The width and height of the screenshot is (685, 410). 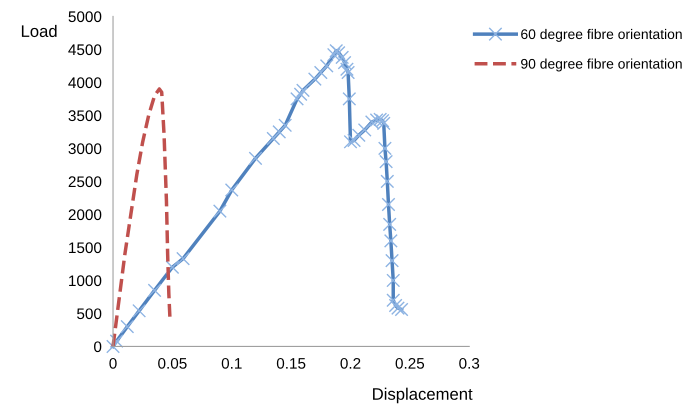 What do you see at coordinates (469, 363) in the screenshot?
I see `x-tick-label: 0.3` at bounding box center [469, 363].